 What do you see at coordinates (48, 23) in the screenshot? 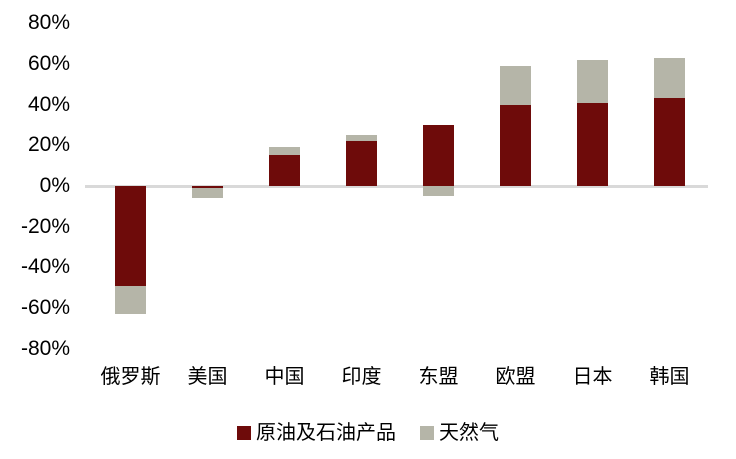
I see `y-axis-tick-label: 80%` at bounding box center [48, 23].